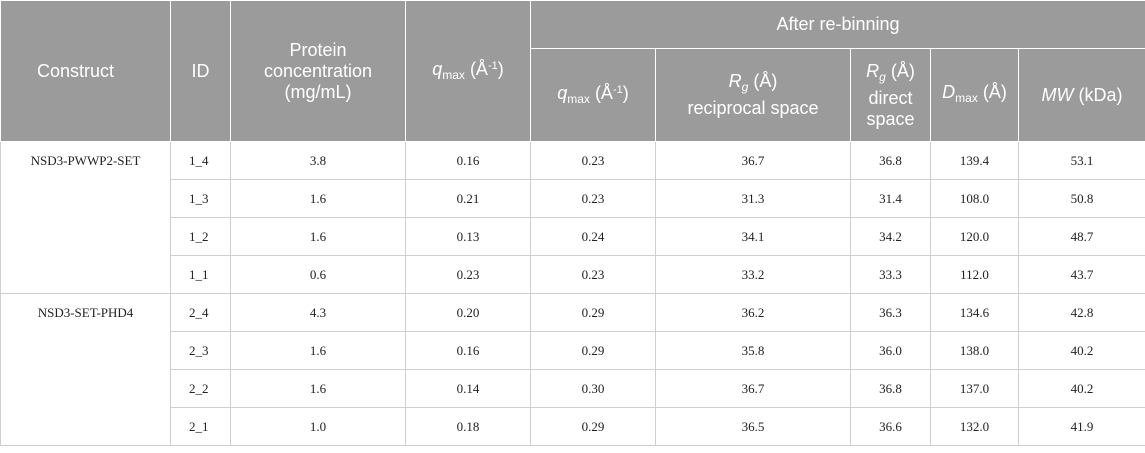  What do you see at coordinates (200, 388) in the screenshot?
I see `id-cell: 2_2` at bounding box center [200, 388].